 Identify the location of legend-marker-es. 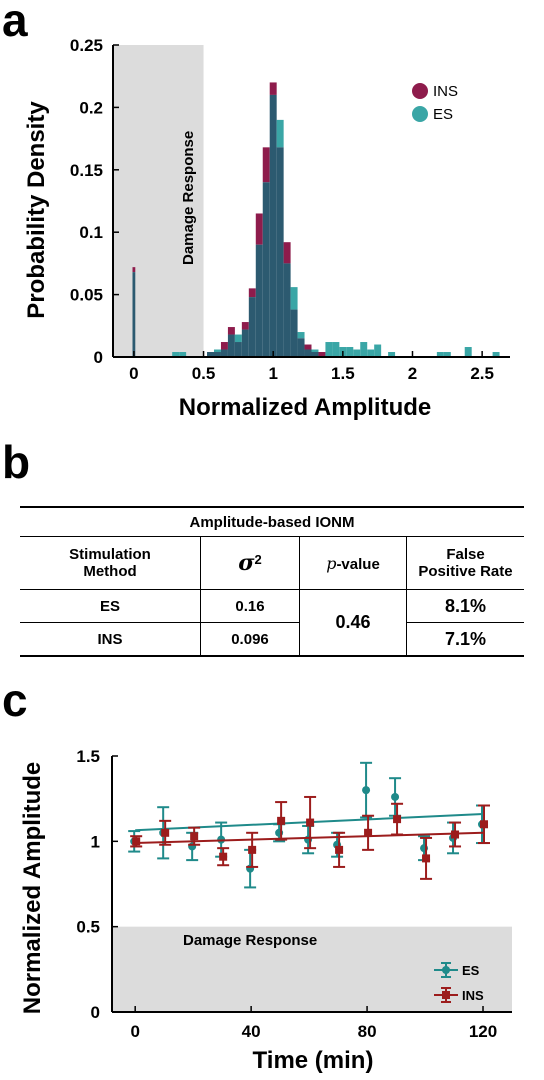
(446, 970).